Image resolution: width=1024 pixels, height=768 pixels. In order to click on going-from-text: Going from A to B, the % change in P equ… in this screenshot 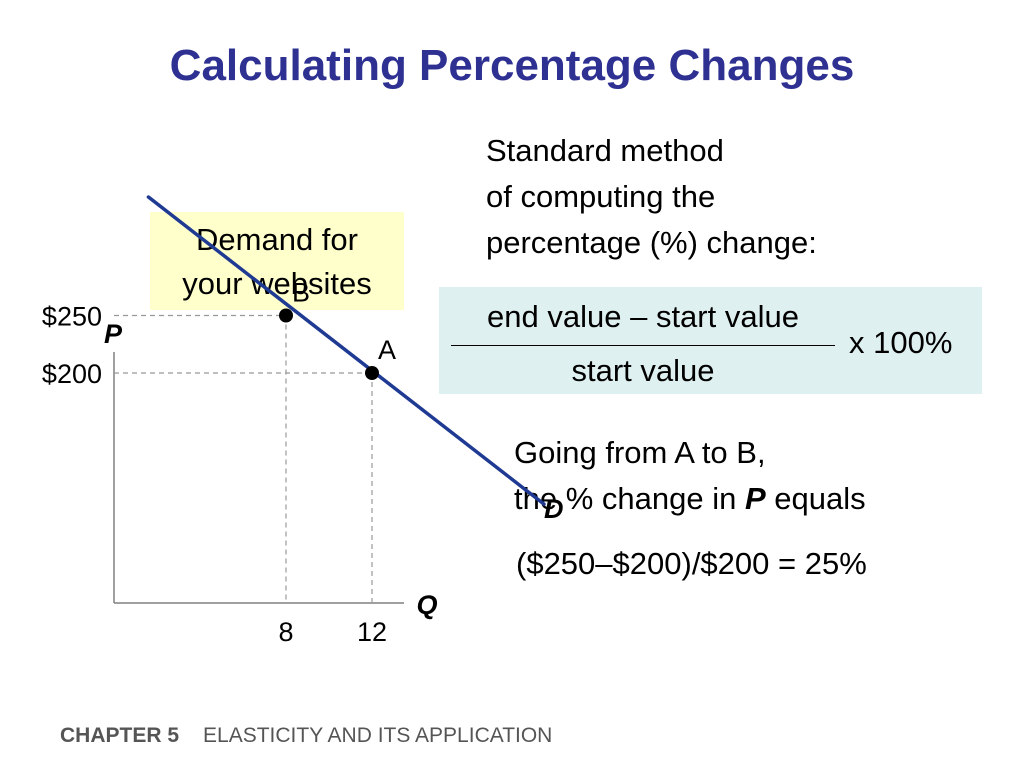, I will do `click(690, 476)`.